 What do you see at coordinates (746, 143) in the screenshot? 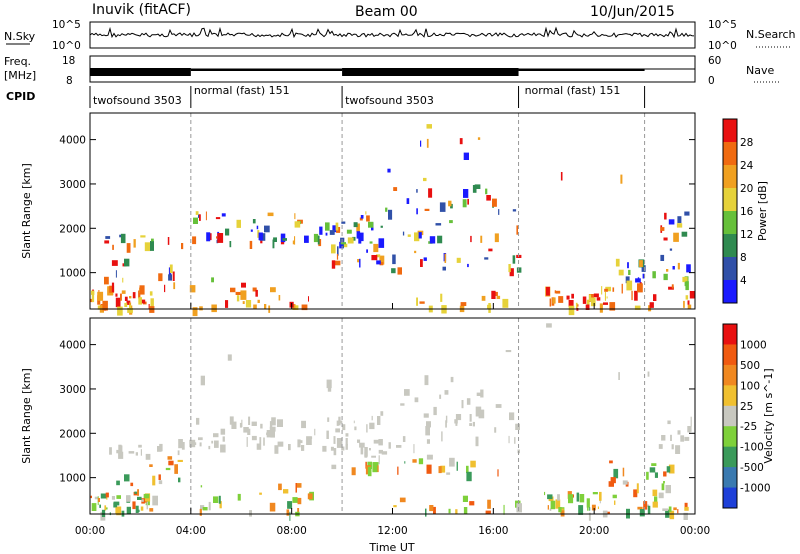
I see `power-colorbar-tick-6: 28` at bounding box center [746, 143].